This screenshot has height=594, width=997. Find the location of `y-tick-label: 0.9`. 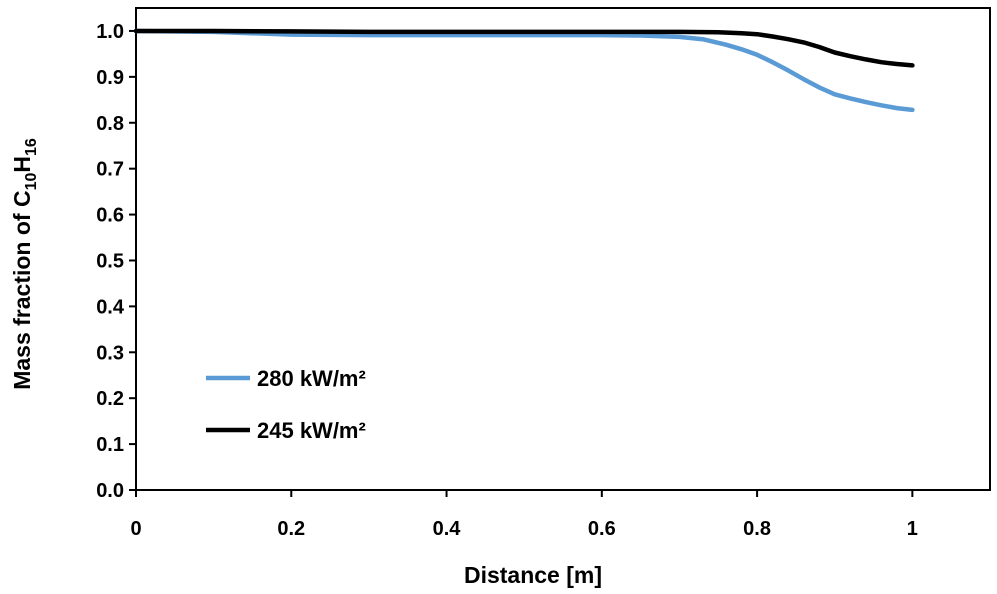

y-tick-label: 0.9 is located at coordinates (110, 78).